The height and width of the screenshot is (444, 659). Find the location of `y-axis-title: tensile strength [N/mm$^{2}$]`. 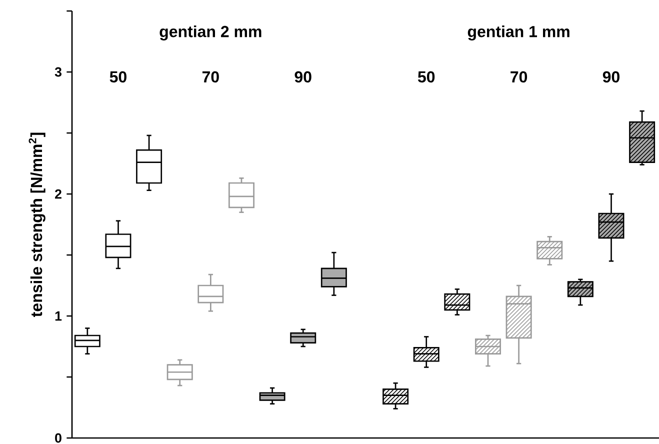

y-axis-title: tensile strength [N/mm$^{2}$] is located at coordinates (37, 224).